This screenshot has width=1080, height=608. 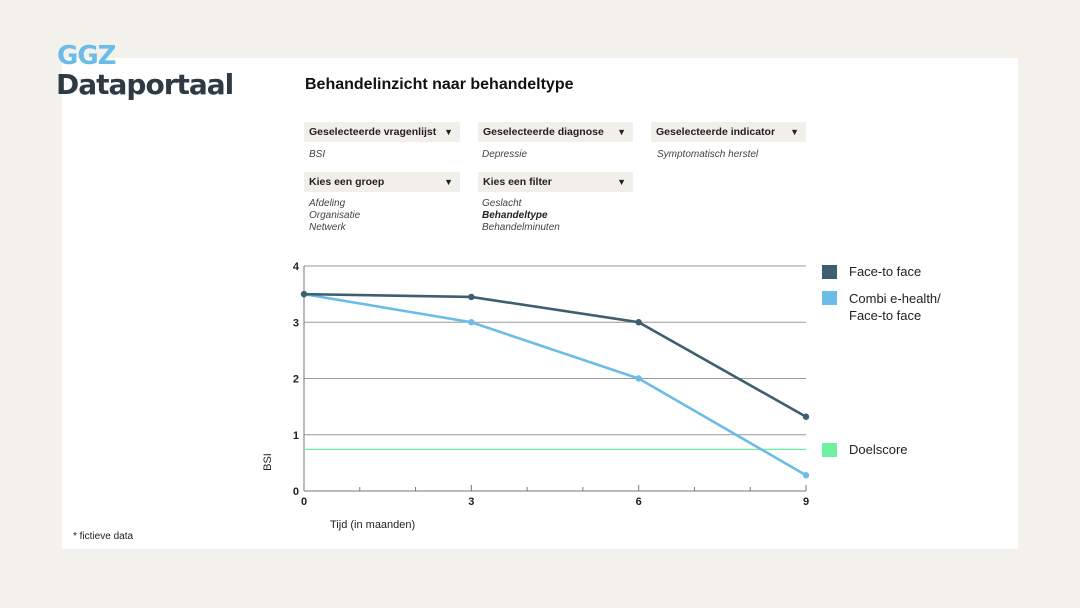 What do you see at coordinates (327, 203) in the screenshot?
I see `option-afdeling: Afdeling` at bounding box center [327, 203].